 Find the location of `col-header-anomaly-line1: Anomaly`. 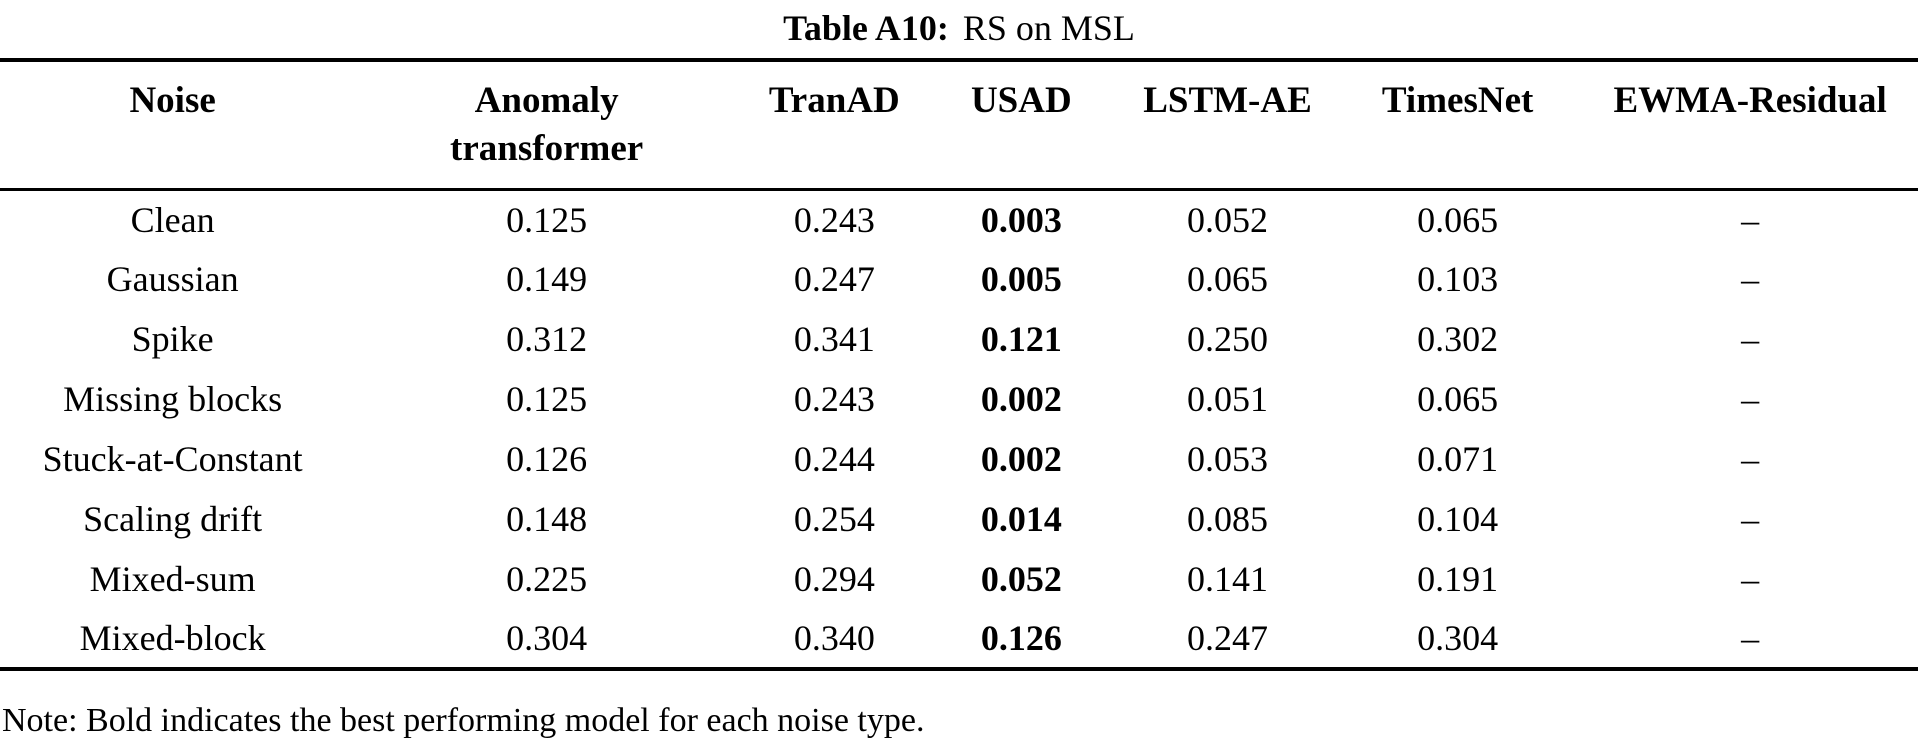

col-header-anomaly-line1: Anomaly is located at coordinates (546, 100).